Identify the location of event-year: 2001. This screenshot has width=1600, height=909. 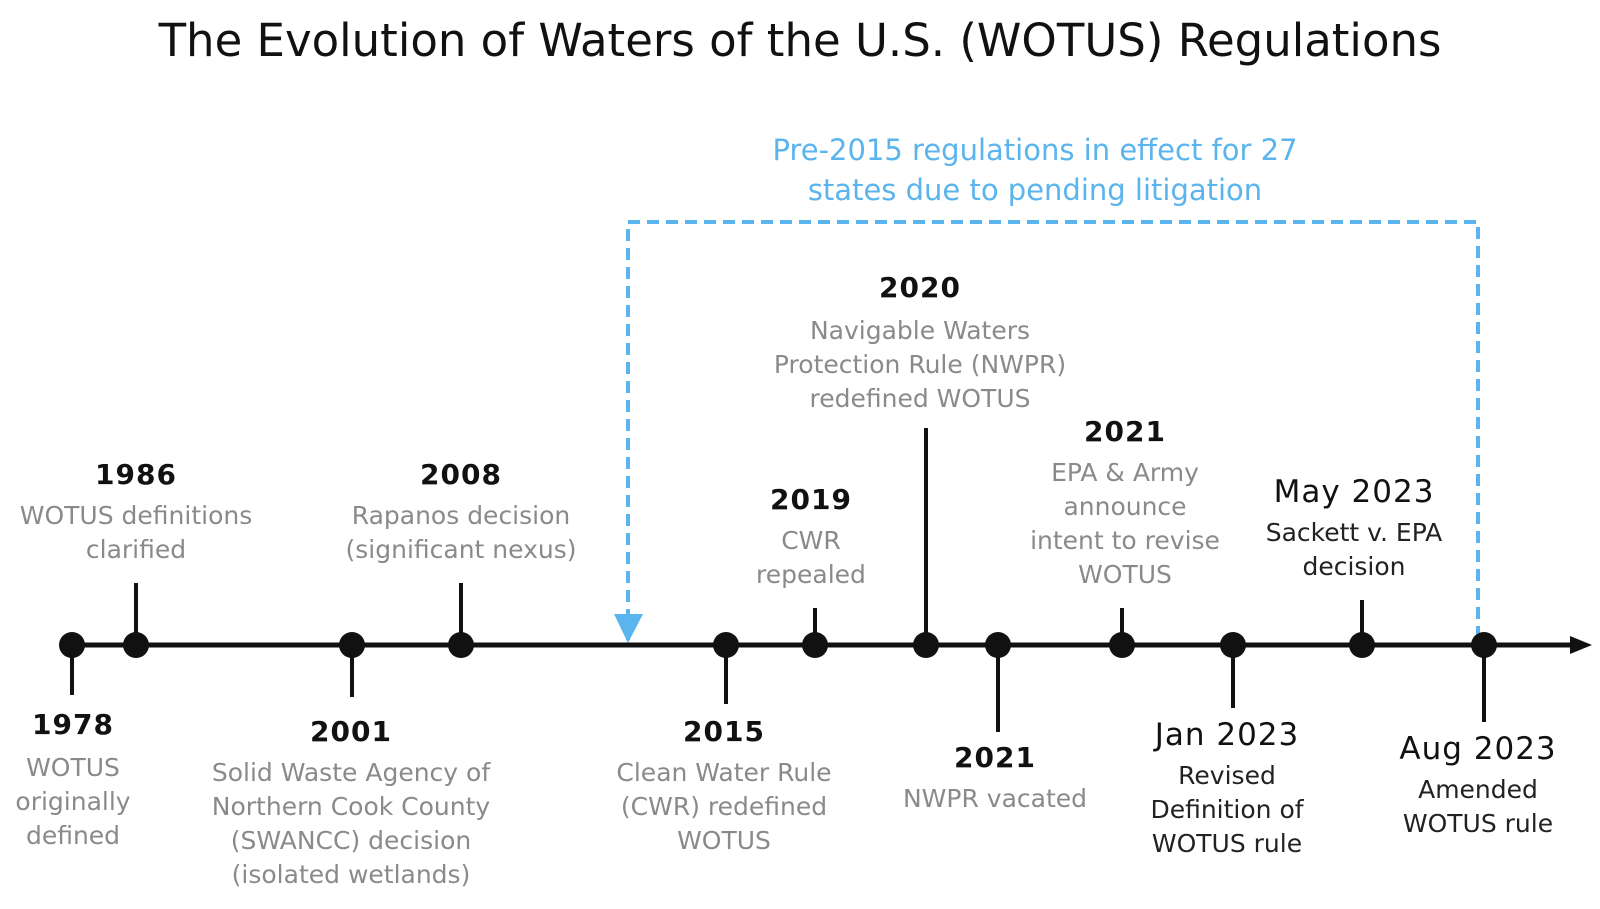
(351, 731).